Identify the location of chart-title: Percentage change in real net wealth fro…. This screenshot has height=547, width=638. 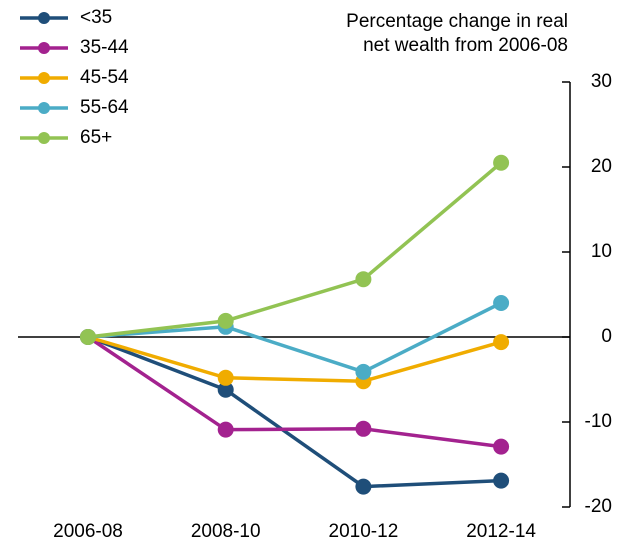
(457, 33).